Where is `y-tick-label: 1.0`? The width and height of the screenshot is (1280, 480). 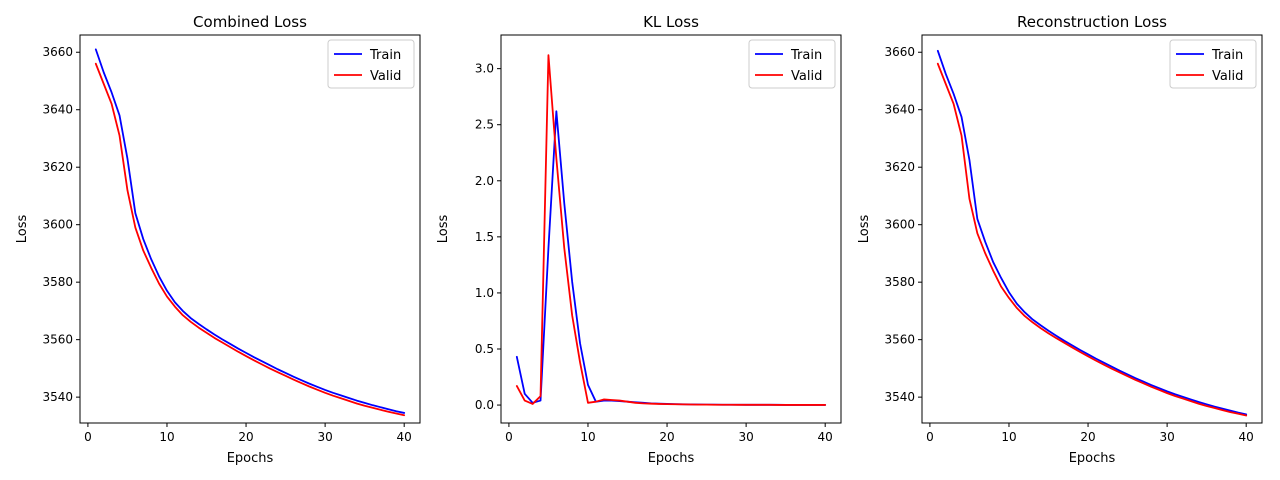
y-tick-label: 1.0 is located at coordinates (484, 293).